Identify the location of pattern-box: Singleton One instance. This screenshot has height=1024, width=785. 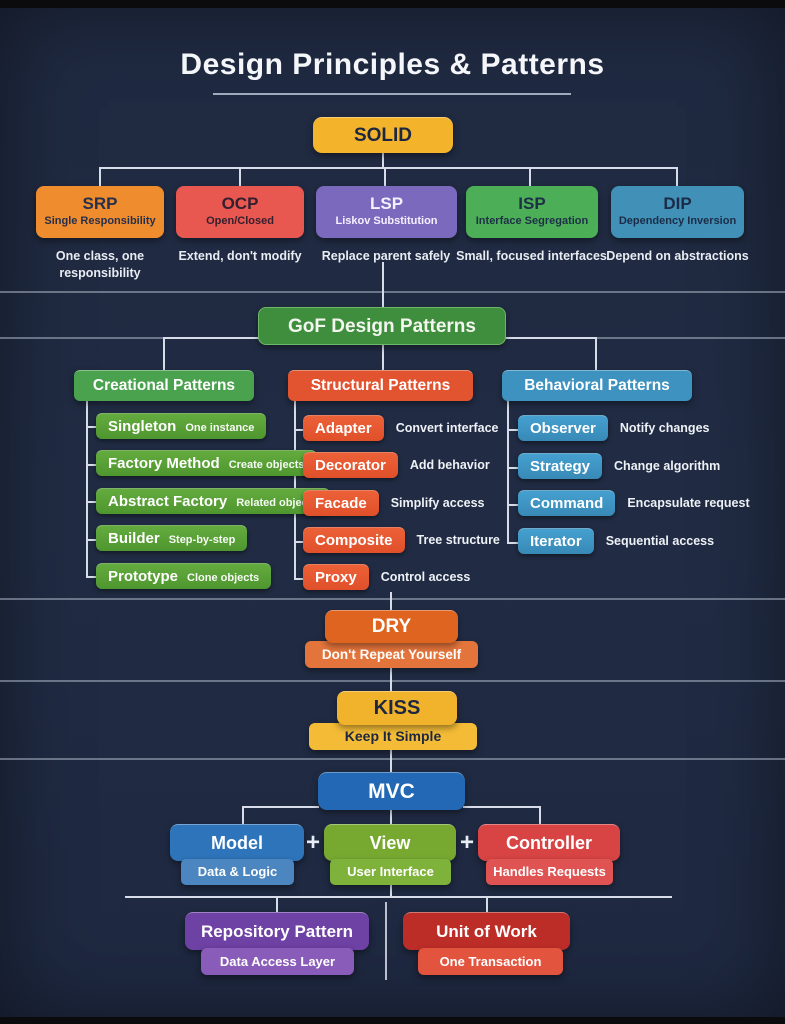
(181, 426).